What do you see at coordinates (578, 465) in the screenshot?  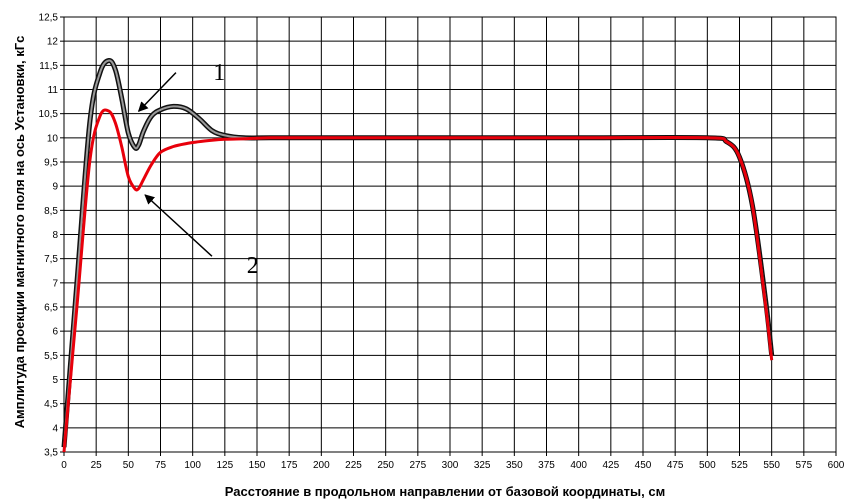 I see `x-tick-label: 400` at bounding box center [578, 465].